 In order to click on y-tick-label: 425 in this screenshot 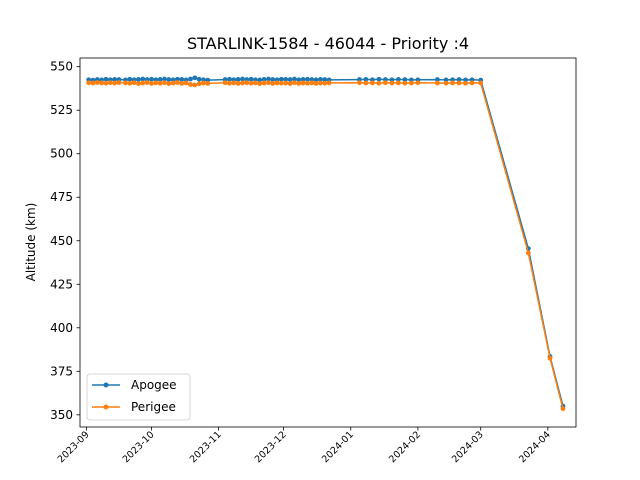, I will do `click(61, 284)`.